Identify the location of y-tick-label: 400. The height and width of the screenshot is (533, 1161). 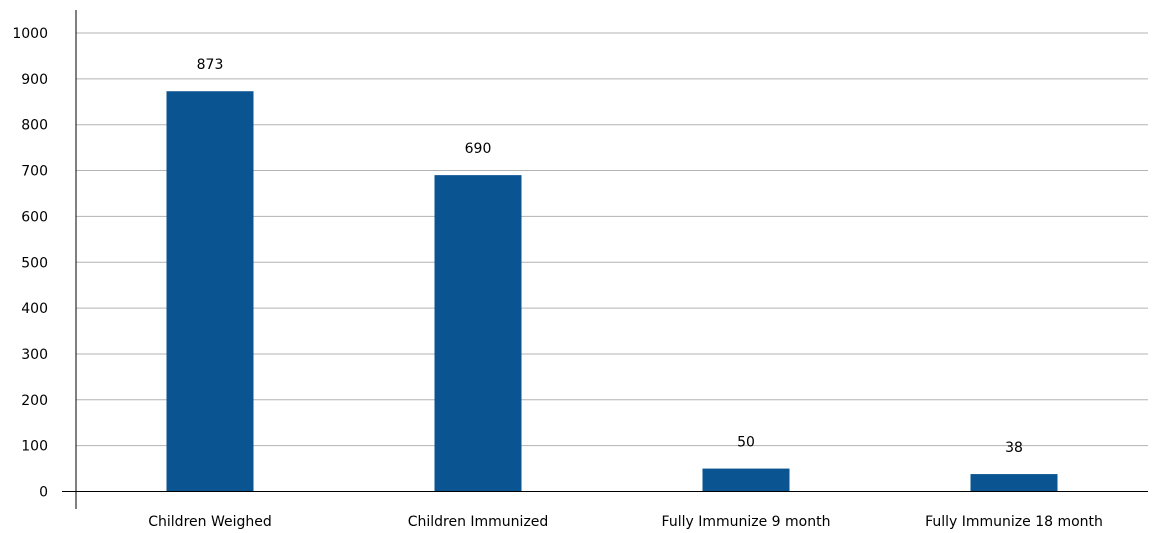
(34, 309).